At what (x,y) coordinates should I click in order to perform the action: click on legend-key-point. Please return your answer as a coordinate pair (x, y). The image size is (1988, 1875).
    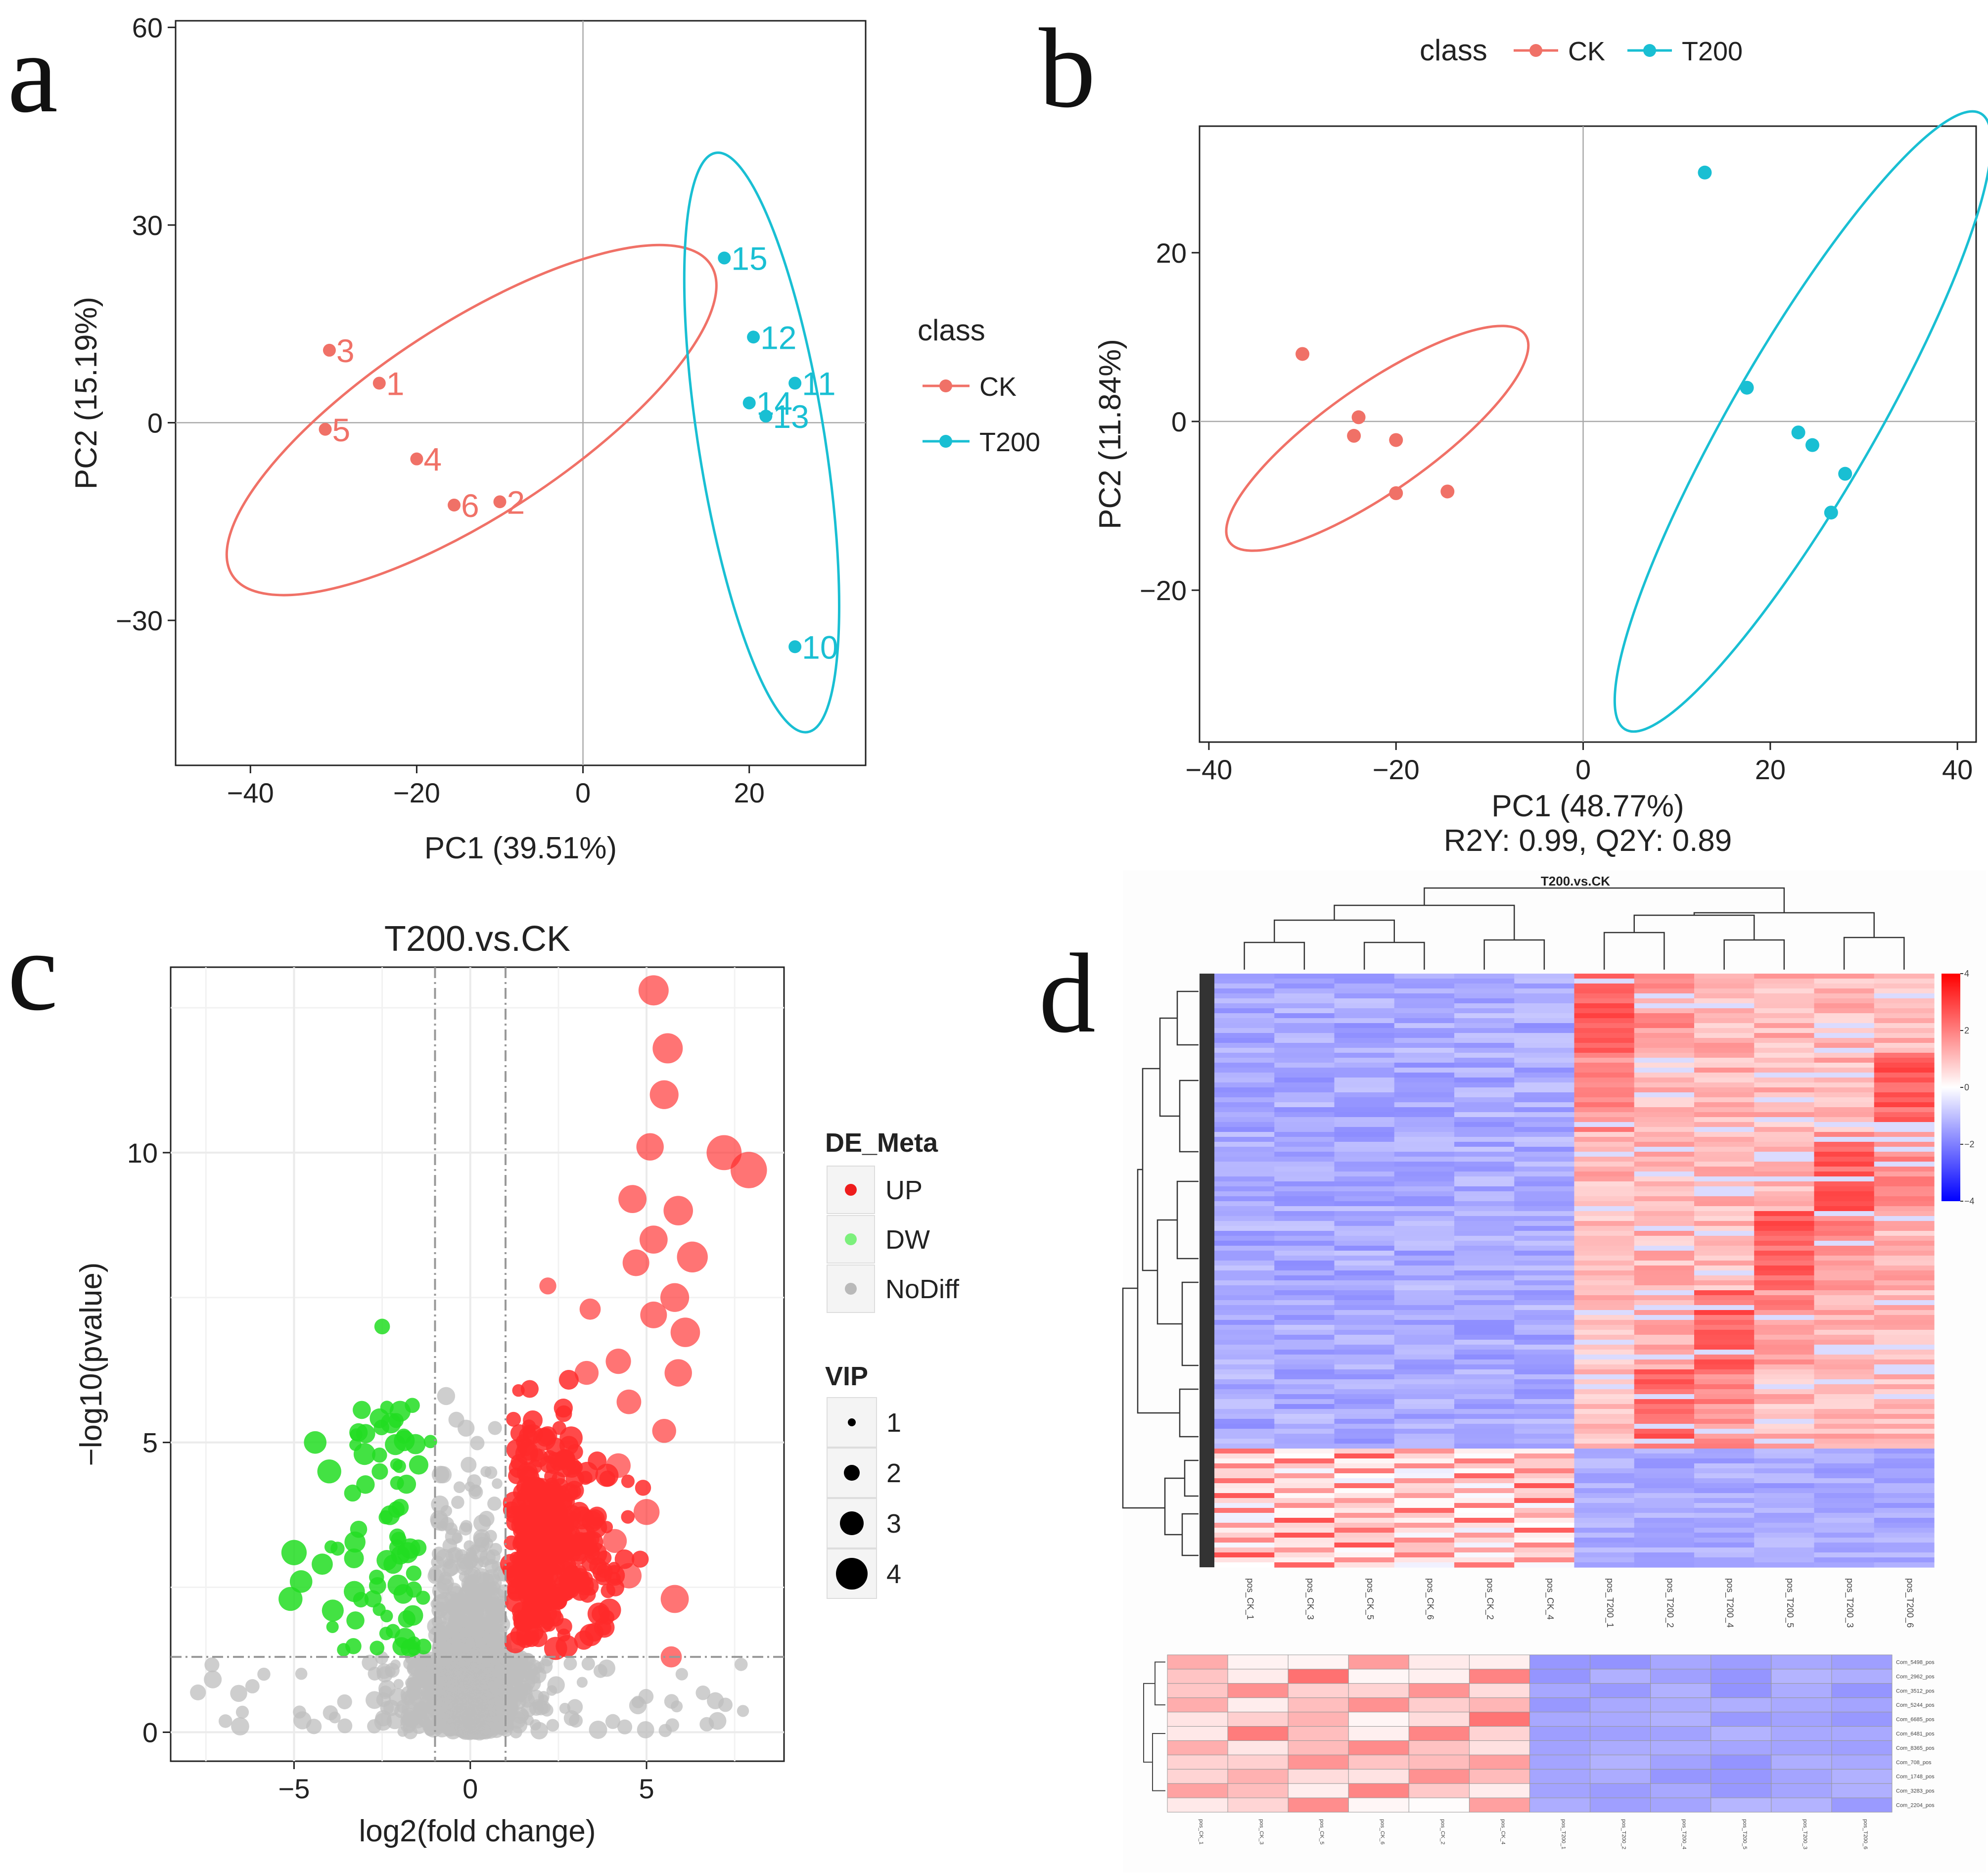
    Looking at the image, I should click on (1535, 50).